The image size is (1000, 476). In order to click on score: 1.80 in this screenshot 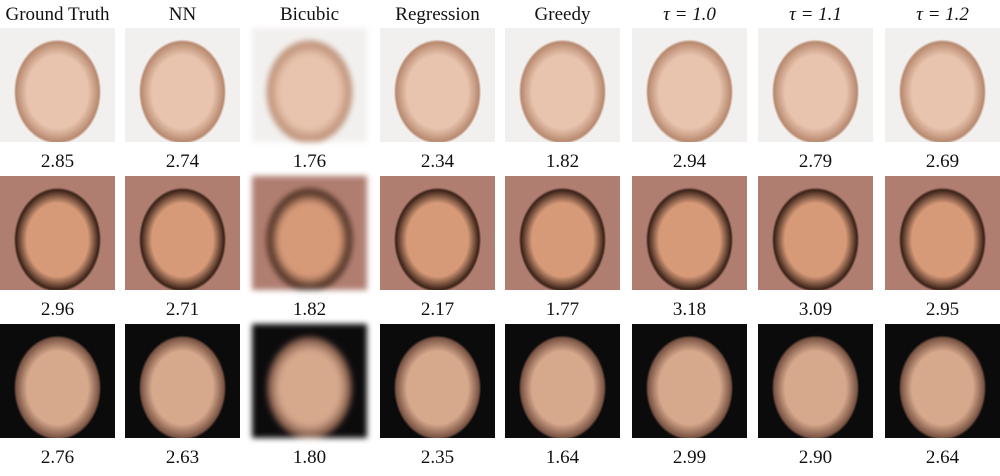, I will do `click(309, 457)`.